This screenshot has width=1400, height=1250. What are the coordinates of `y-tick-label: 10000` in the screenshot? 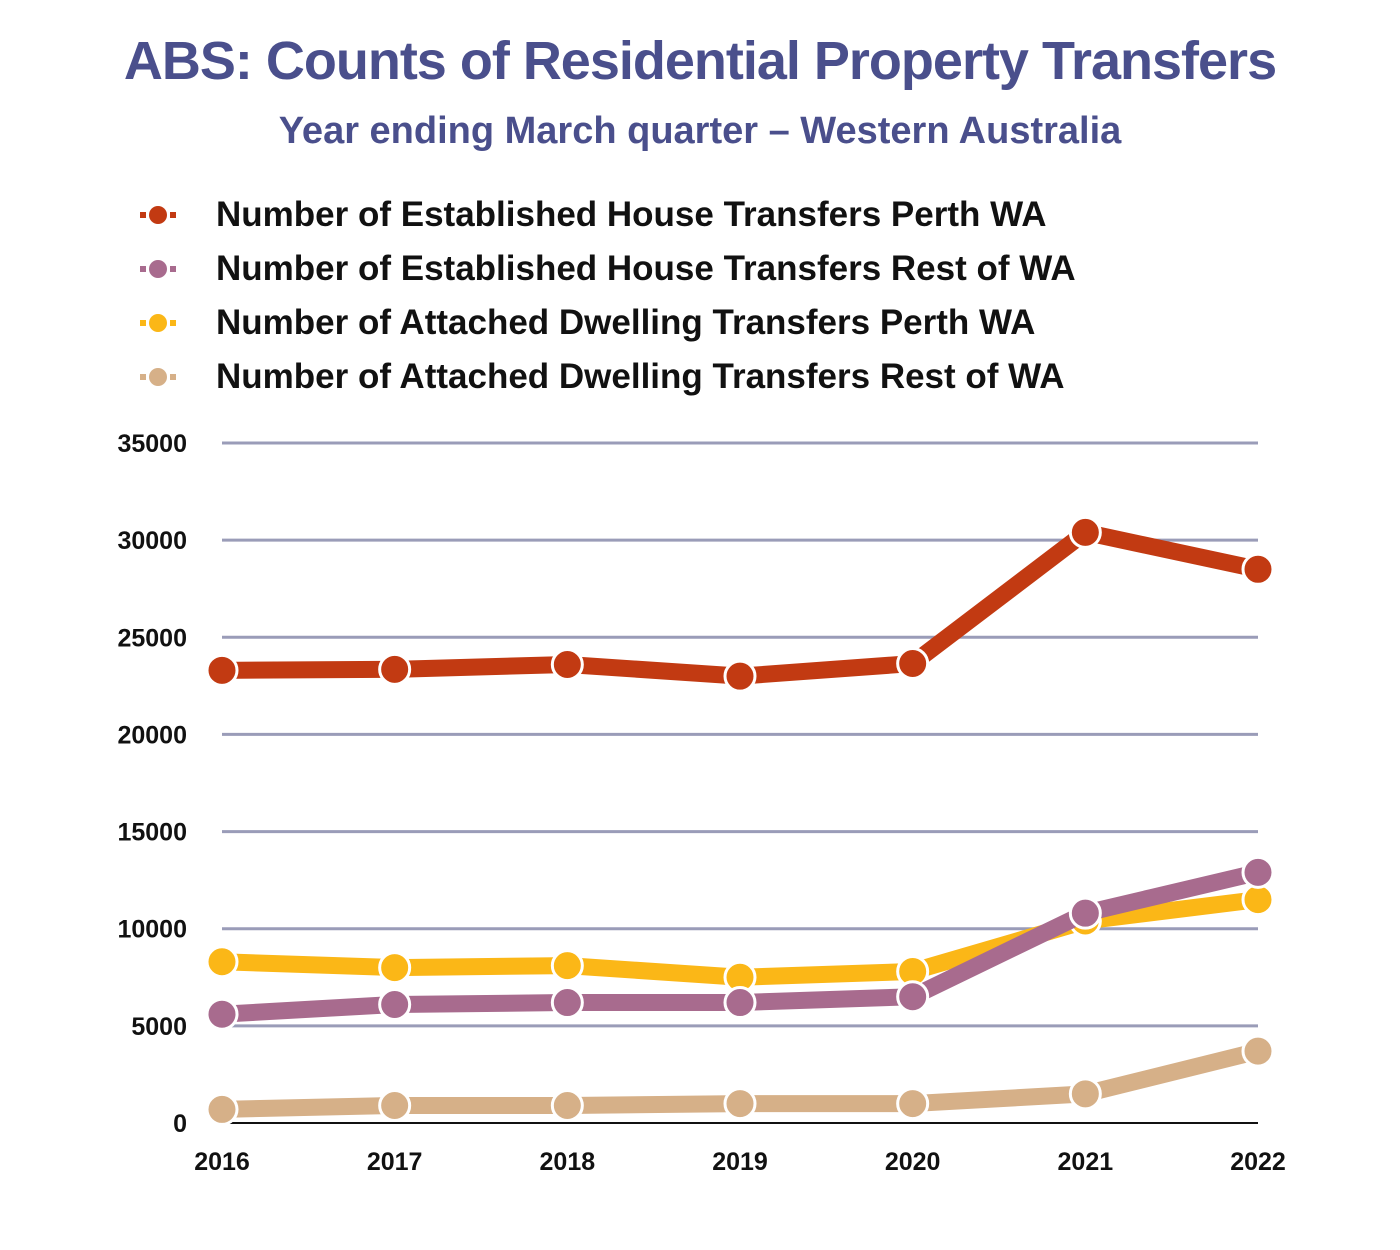 It's located at (152, 930).